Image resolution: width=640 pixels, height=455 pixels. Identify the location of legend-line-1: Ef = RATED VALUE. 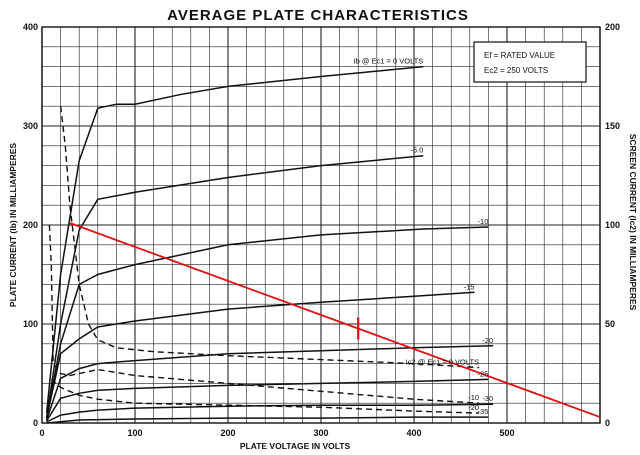
(519, 55).